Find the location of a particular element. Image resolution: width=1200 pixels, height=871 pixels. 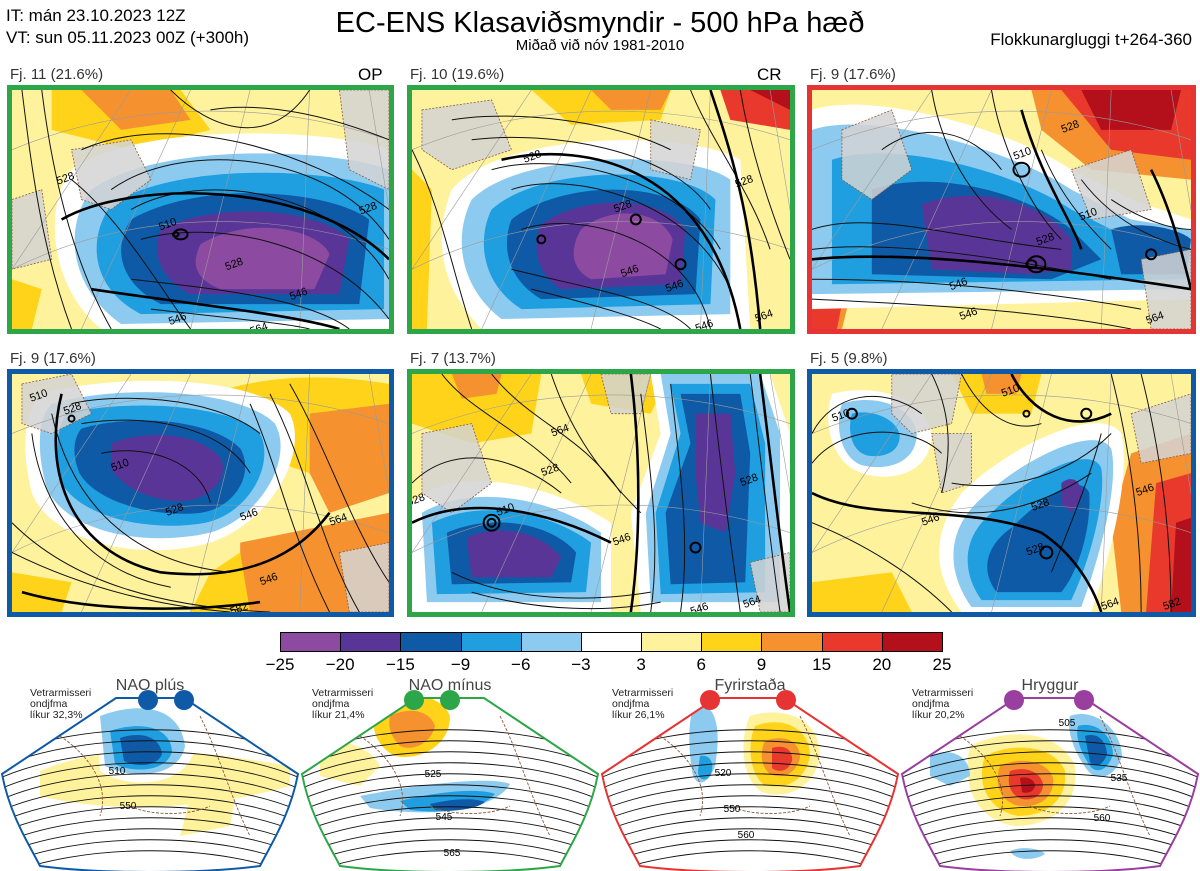

cluster-map-panel-1: 528 510 528 546 528 546 564 is located at coordinates (200, 209).